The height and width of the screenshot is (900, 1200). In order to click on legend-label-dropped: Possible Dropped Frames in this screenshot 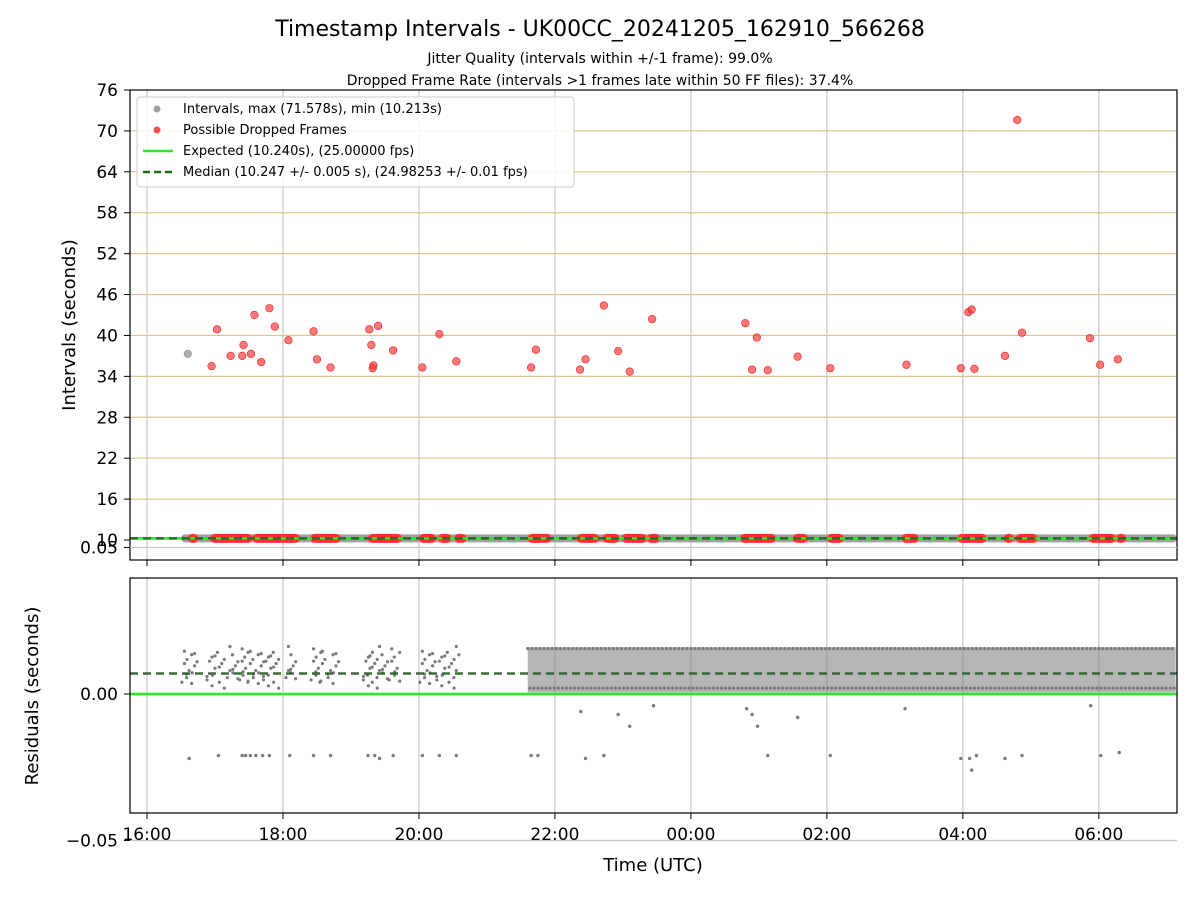, I will do `click(265, 130)`.